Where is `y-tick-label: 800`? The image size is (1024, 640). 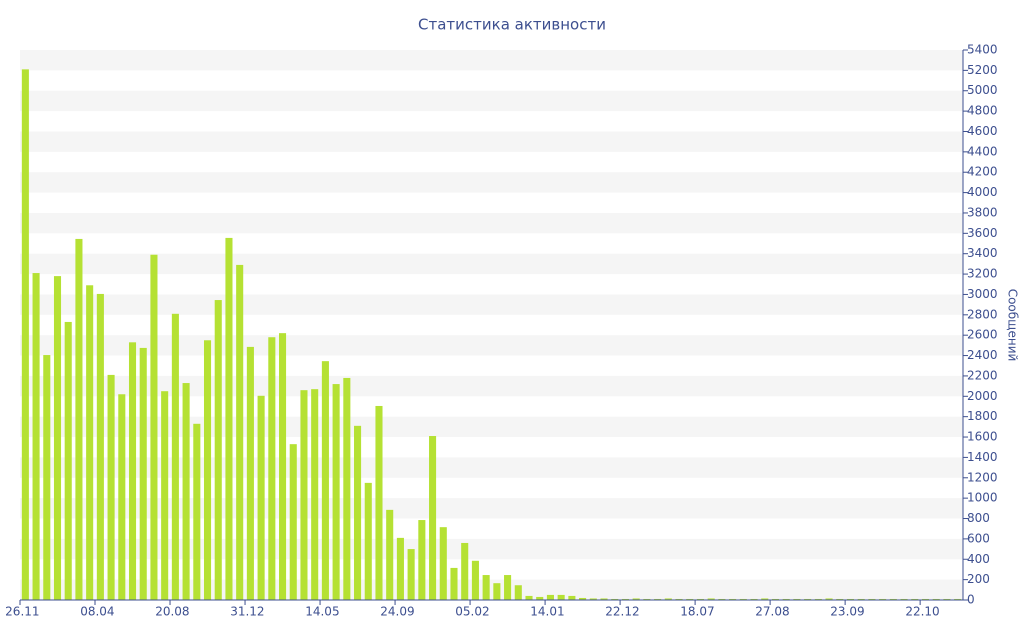
y-tick-label: 800 is located at coordinates (978, 518).